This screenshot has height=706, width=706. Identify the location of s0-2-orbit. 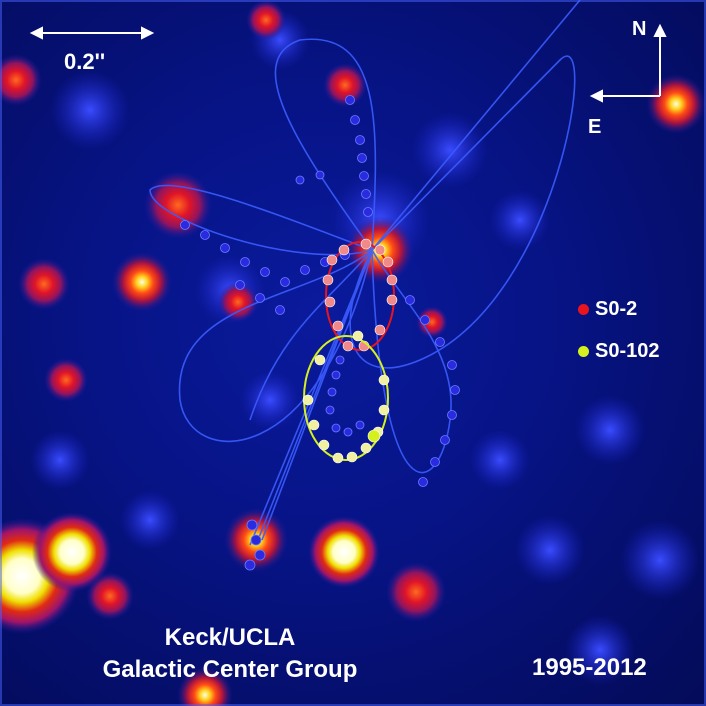
(360, 295).